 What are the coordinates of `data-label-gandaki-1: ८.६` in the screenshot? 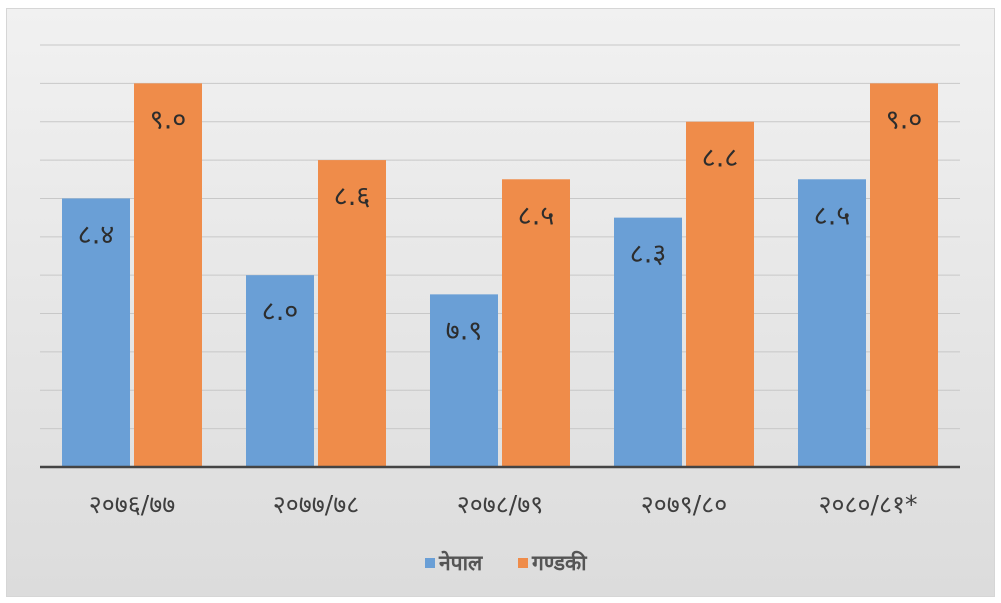 It's located at (352, 196).